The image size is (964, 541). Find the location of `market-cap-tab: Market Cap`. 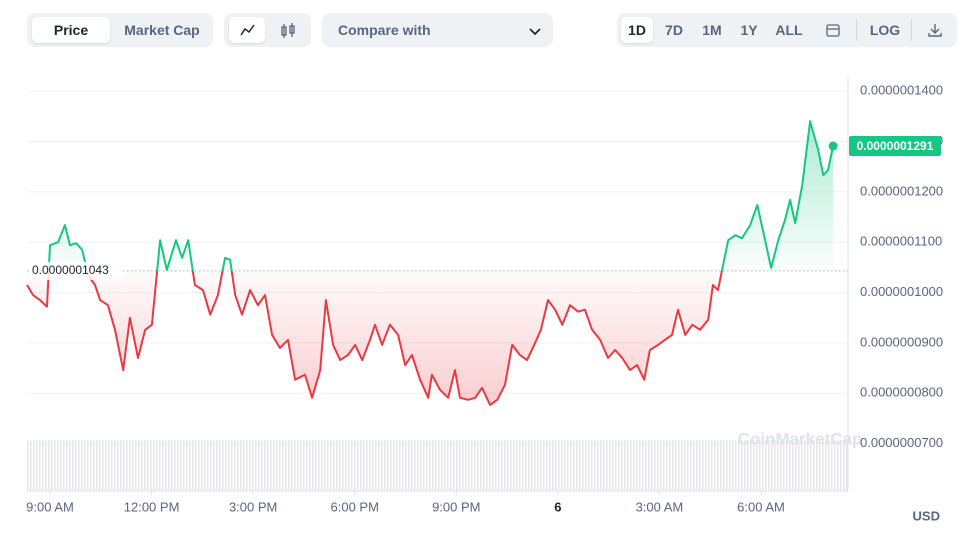

market-cap-tab: Market Cap is located at coordinates (162, 30).